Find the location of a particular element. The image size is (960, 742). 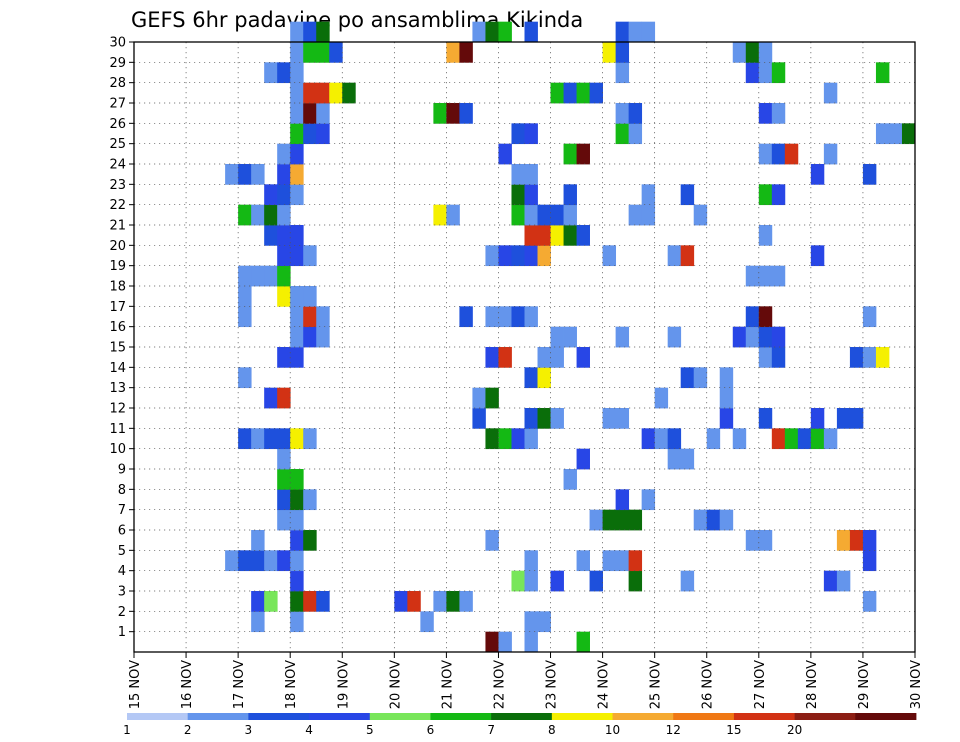

y-tick-label: 22 is located at coordinates (117, 205).